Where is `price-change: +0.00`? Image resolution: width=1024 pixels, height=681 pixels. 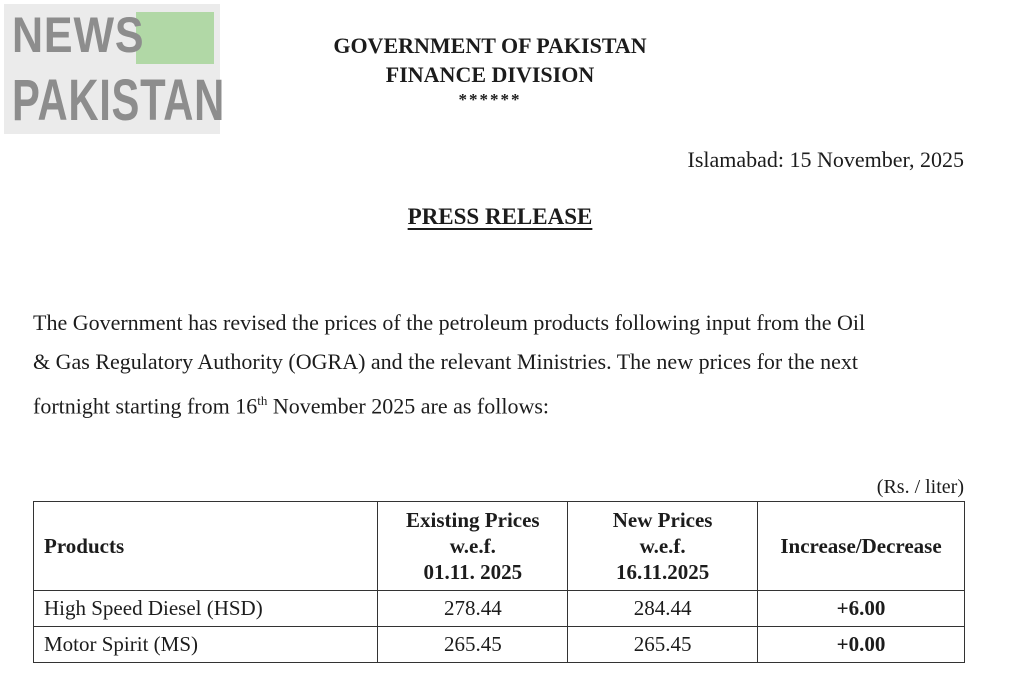 price-change: +0.00 is located at coordinates (861, 644).